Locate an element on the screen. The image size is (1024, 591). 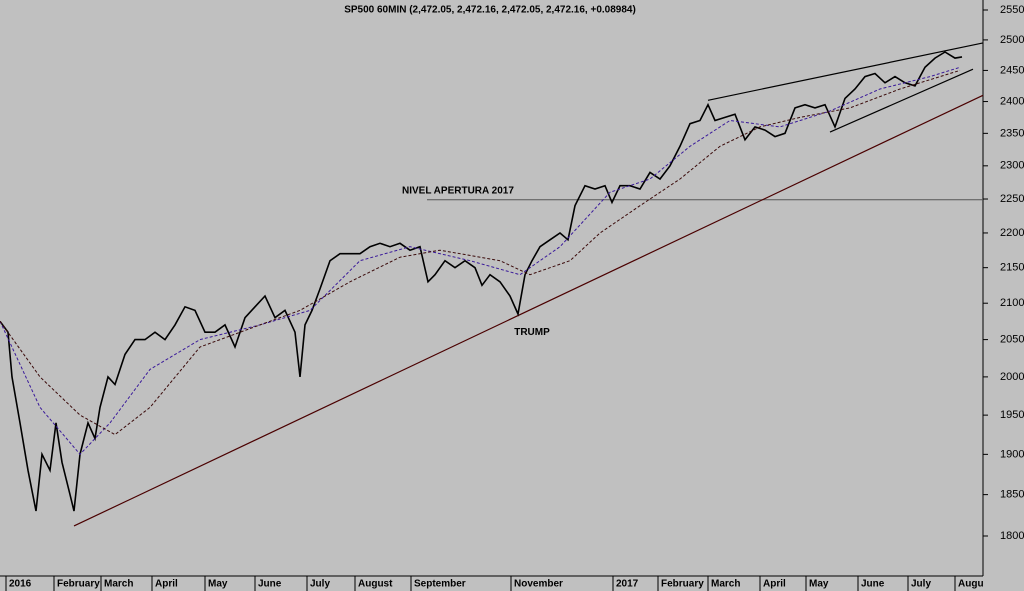
y-tick-label: 2150 is located at coordinates (1012, 268).